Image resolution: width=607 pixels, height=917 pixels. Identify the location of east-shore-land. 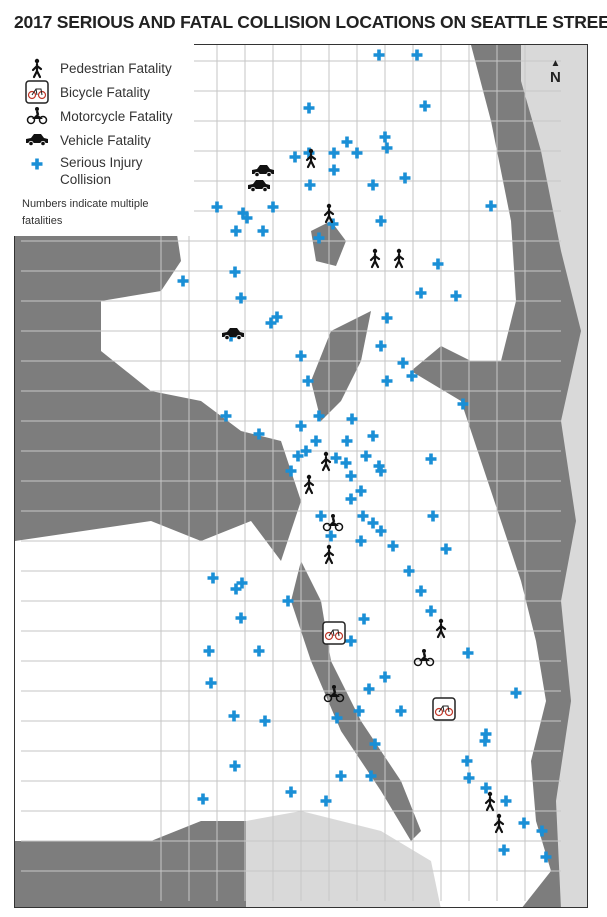
(554, 476).